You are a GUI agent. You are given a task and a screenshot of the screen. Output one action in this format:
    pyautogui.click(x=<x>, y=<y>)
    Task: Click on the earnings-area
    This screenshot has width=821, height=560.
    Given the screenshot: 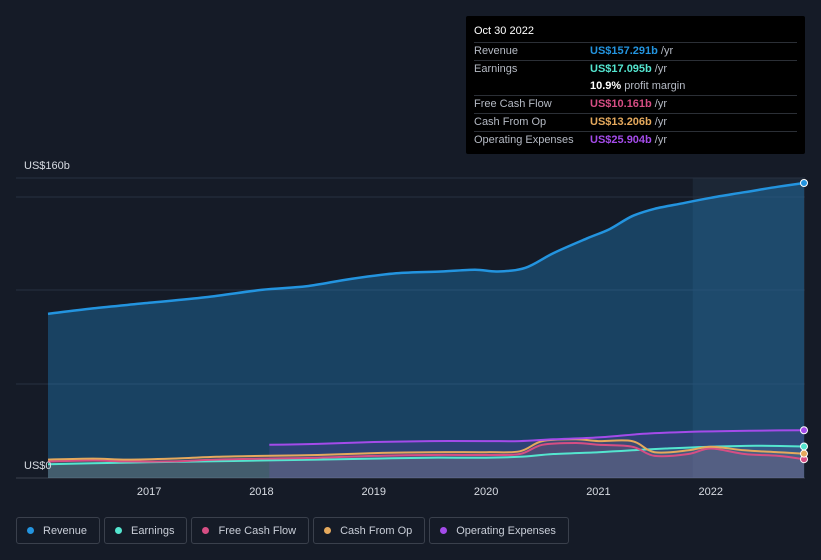 What is the action you would take?
    pyautogui.click(x=426, y=461)
    